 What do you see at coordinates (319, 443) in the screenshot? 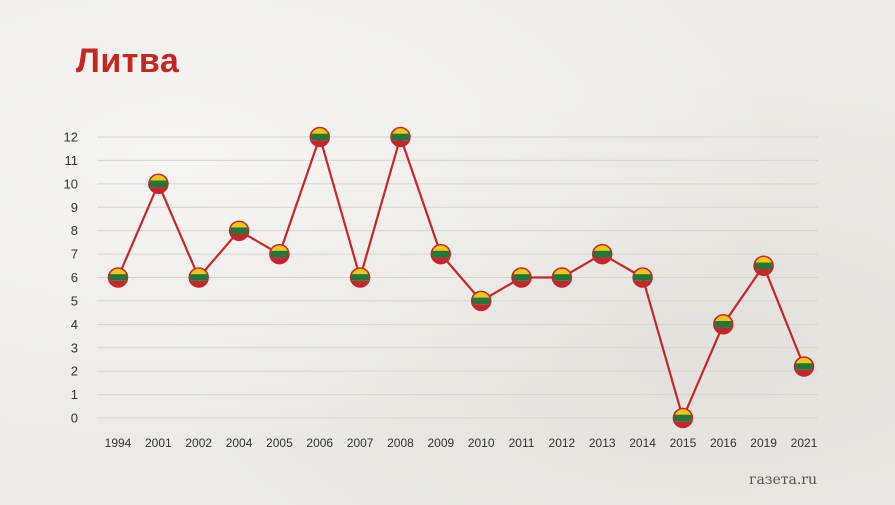
I see `x-tick-label: 2006` at bounding box center [319, 443].